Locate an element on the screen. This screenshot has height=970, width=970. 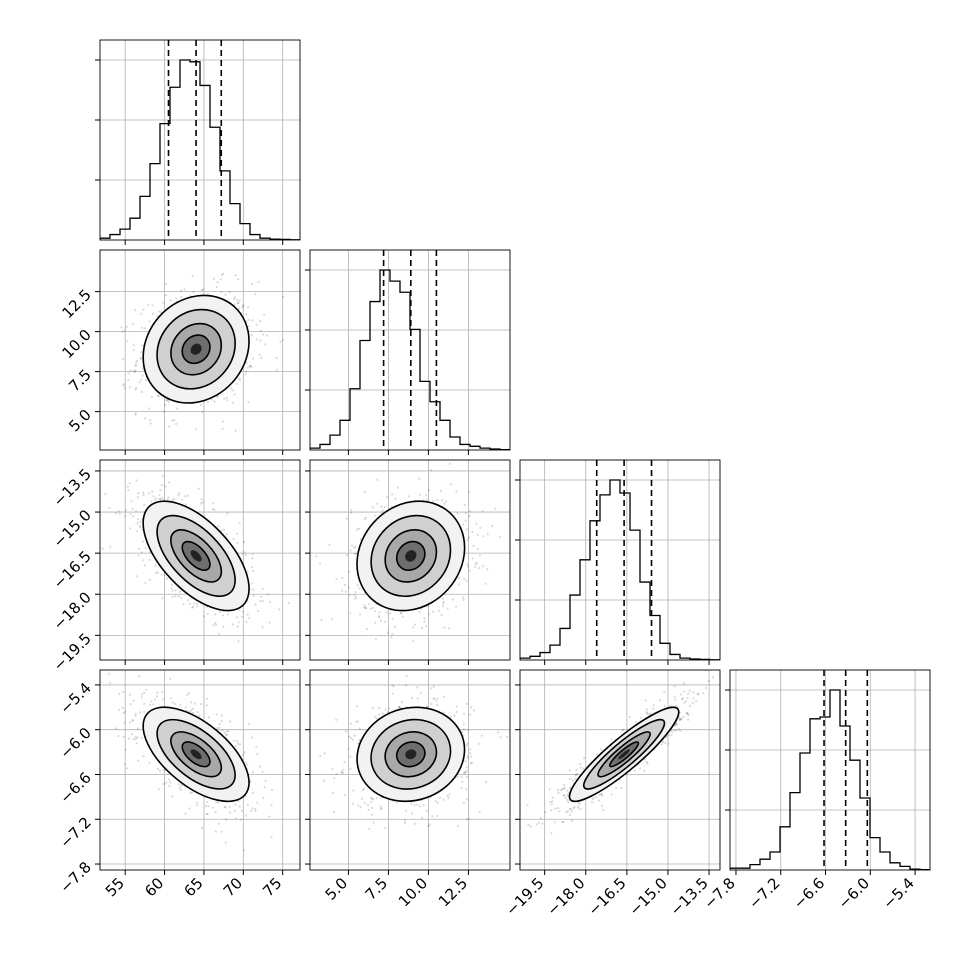
panel-1-0: 5.07.510.012.5 is located at coordinates (179, 352).